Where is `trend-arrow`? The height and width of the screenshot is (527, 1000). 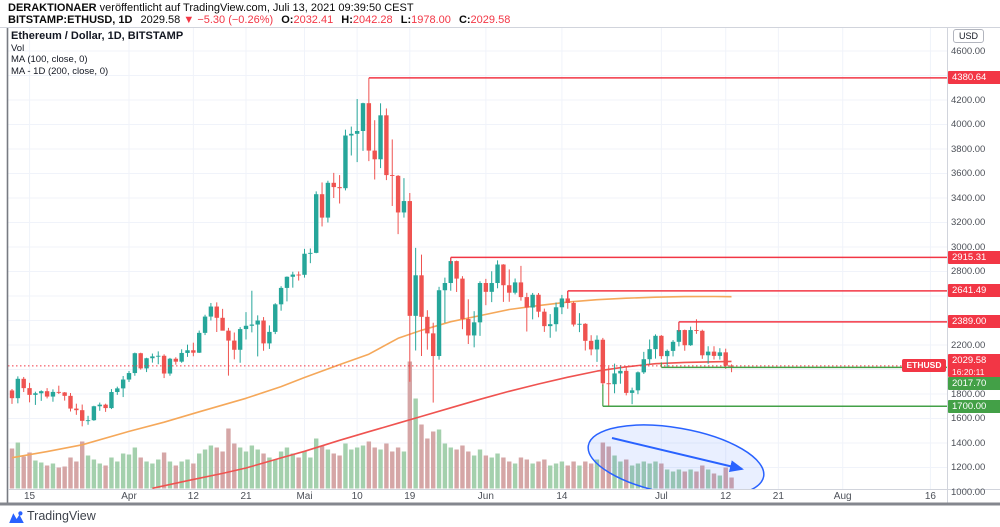
trend-arrow is located at coordinates (677, 455).